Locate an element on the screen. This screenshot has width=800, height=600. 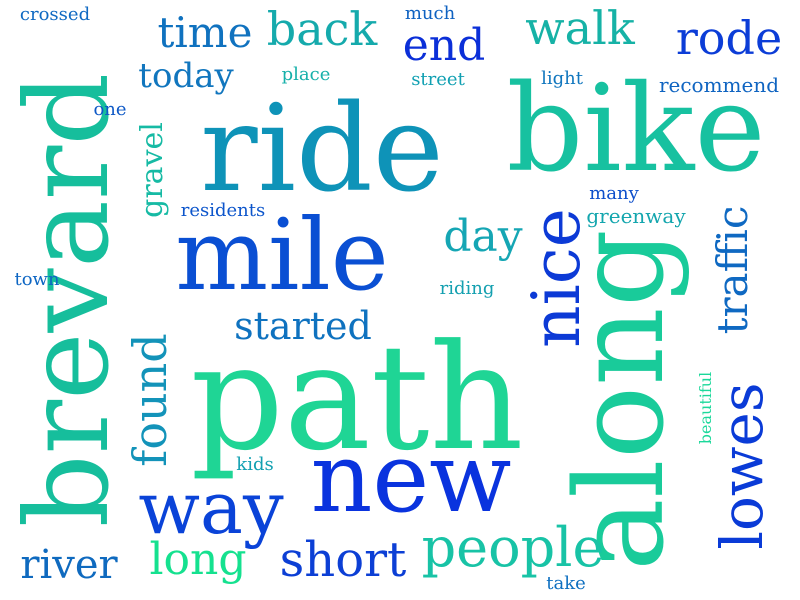
word-path: path is located at coordinates (357, 398).